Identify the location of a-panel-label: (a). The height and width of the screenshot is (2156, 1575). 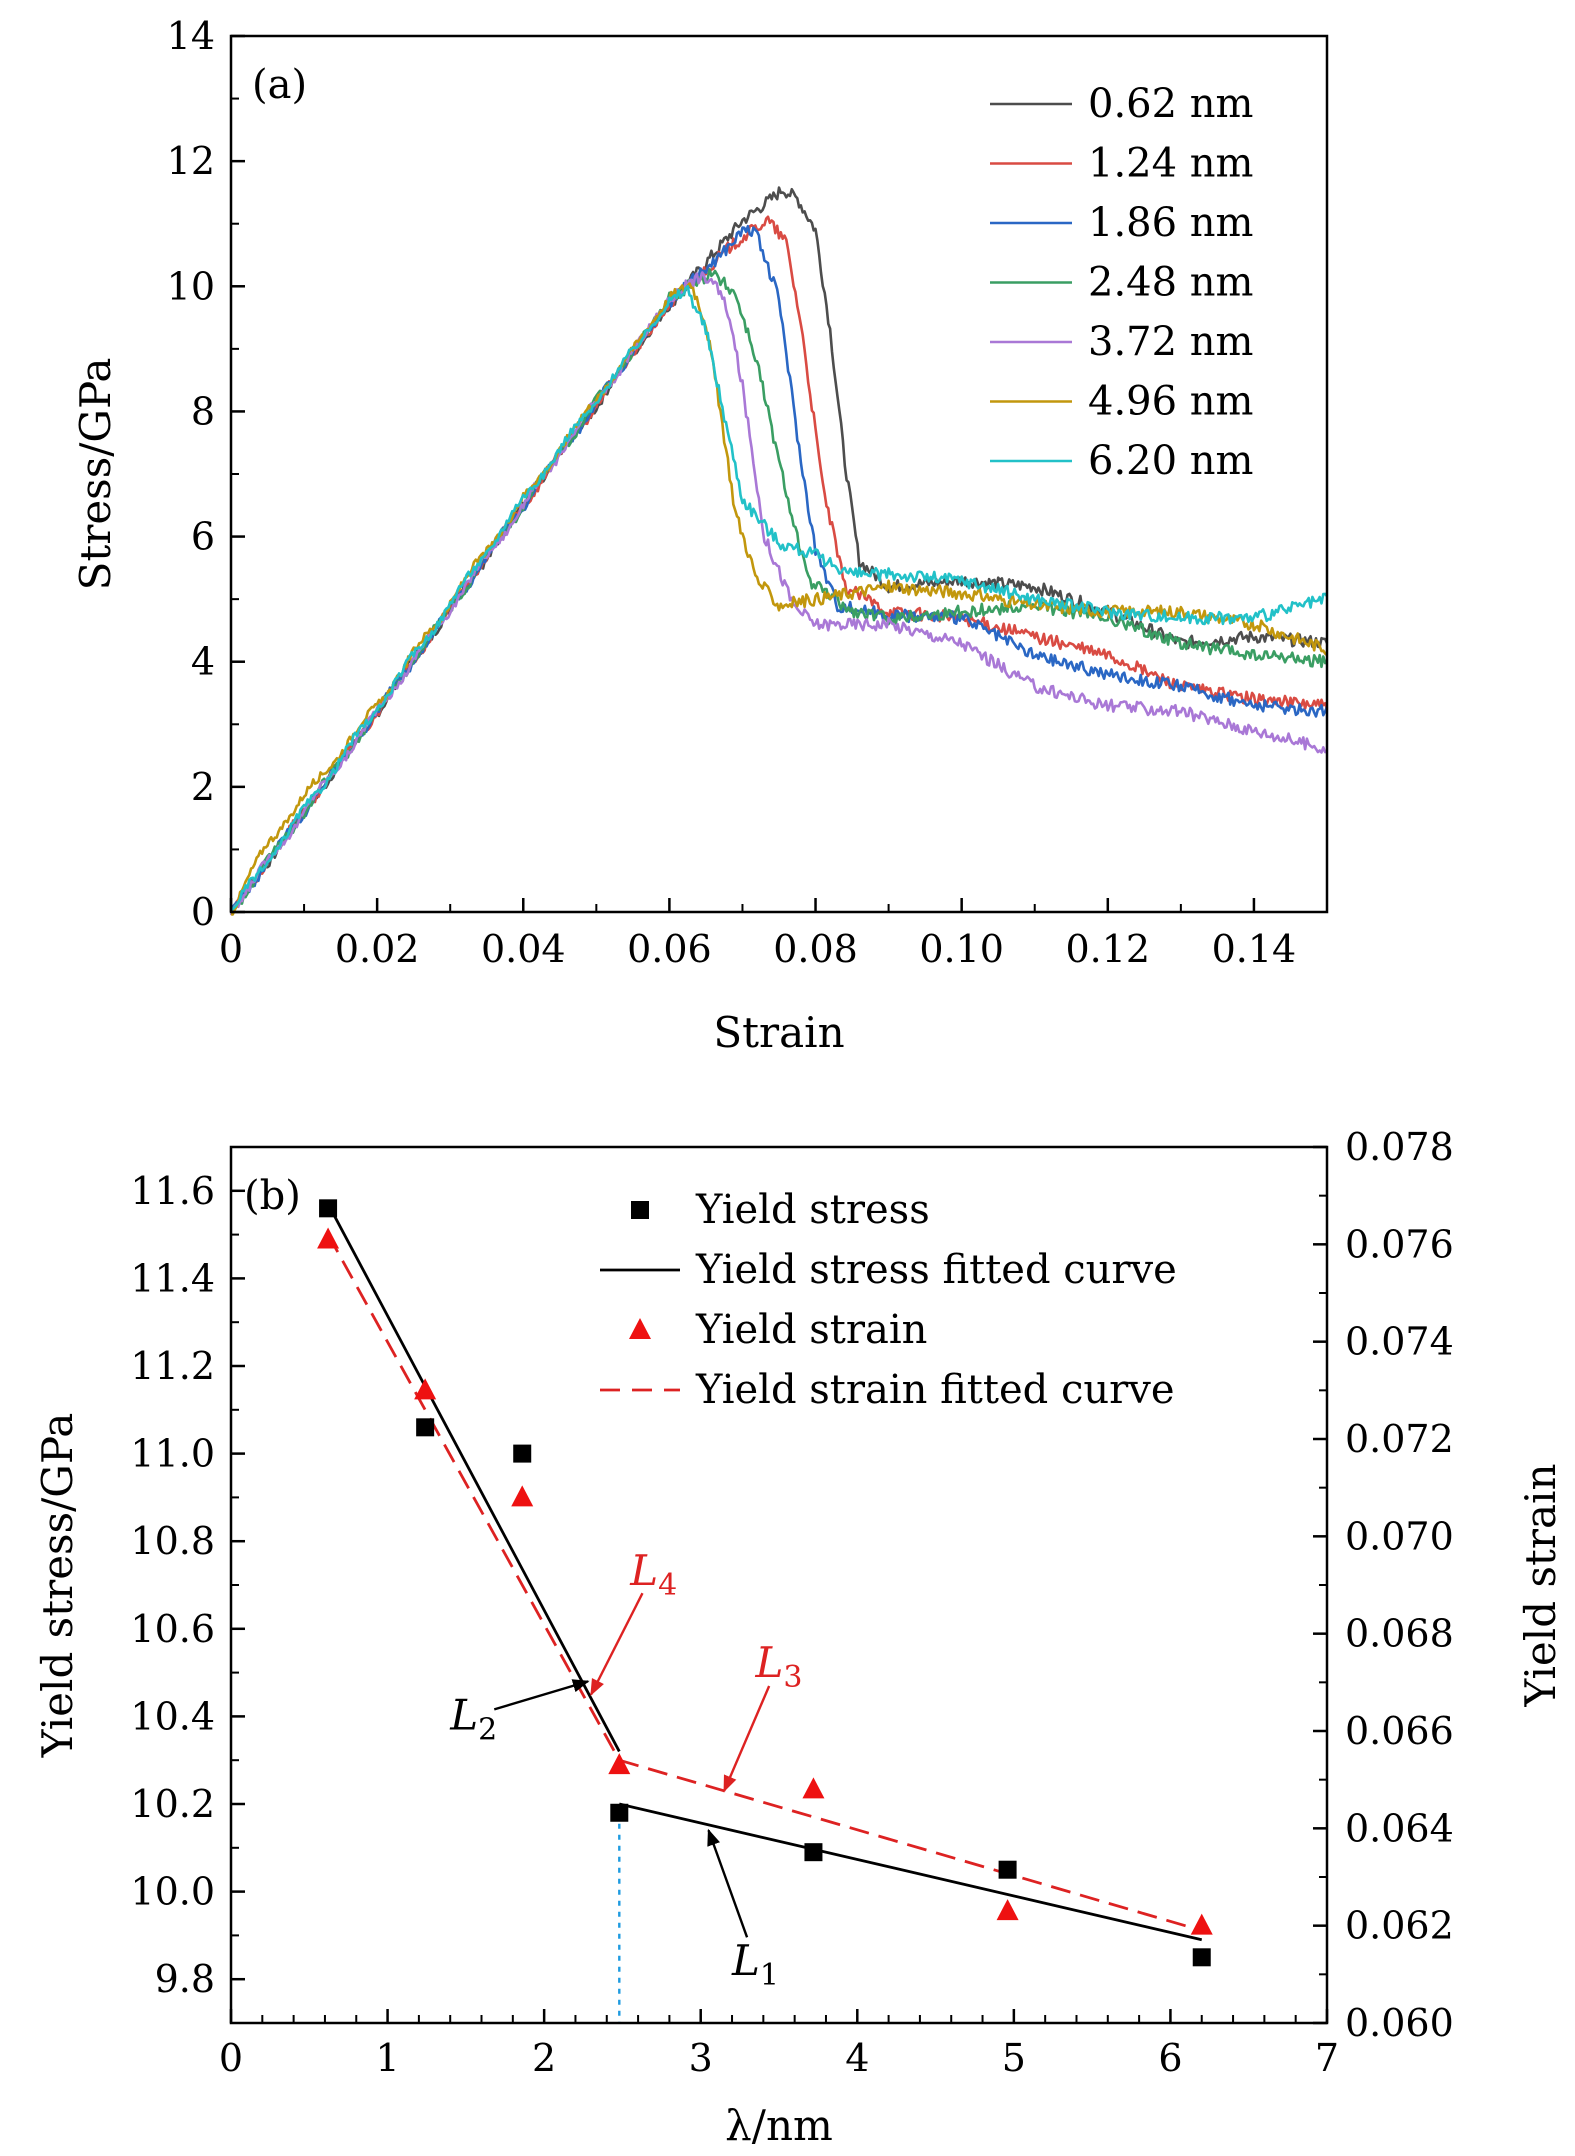
(279, 85).